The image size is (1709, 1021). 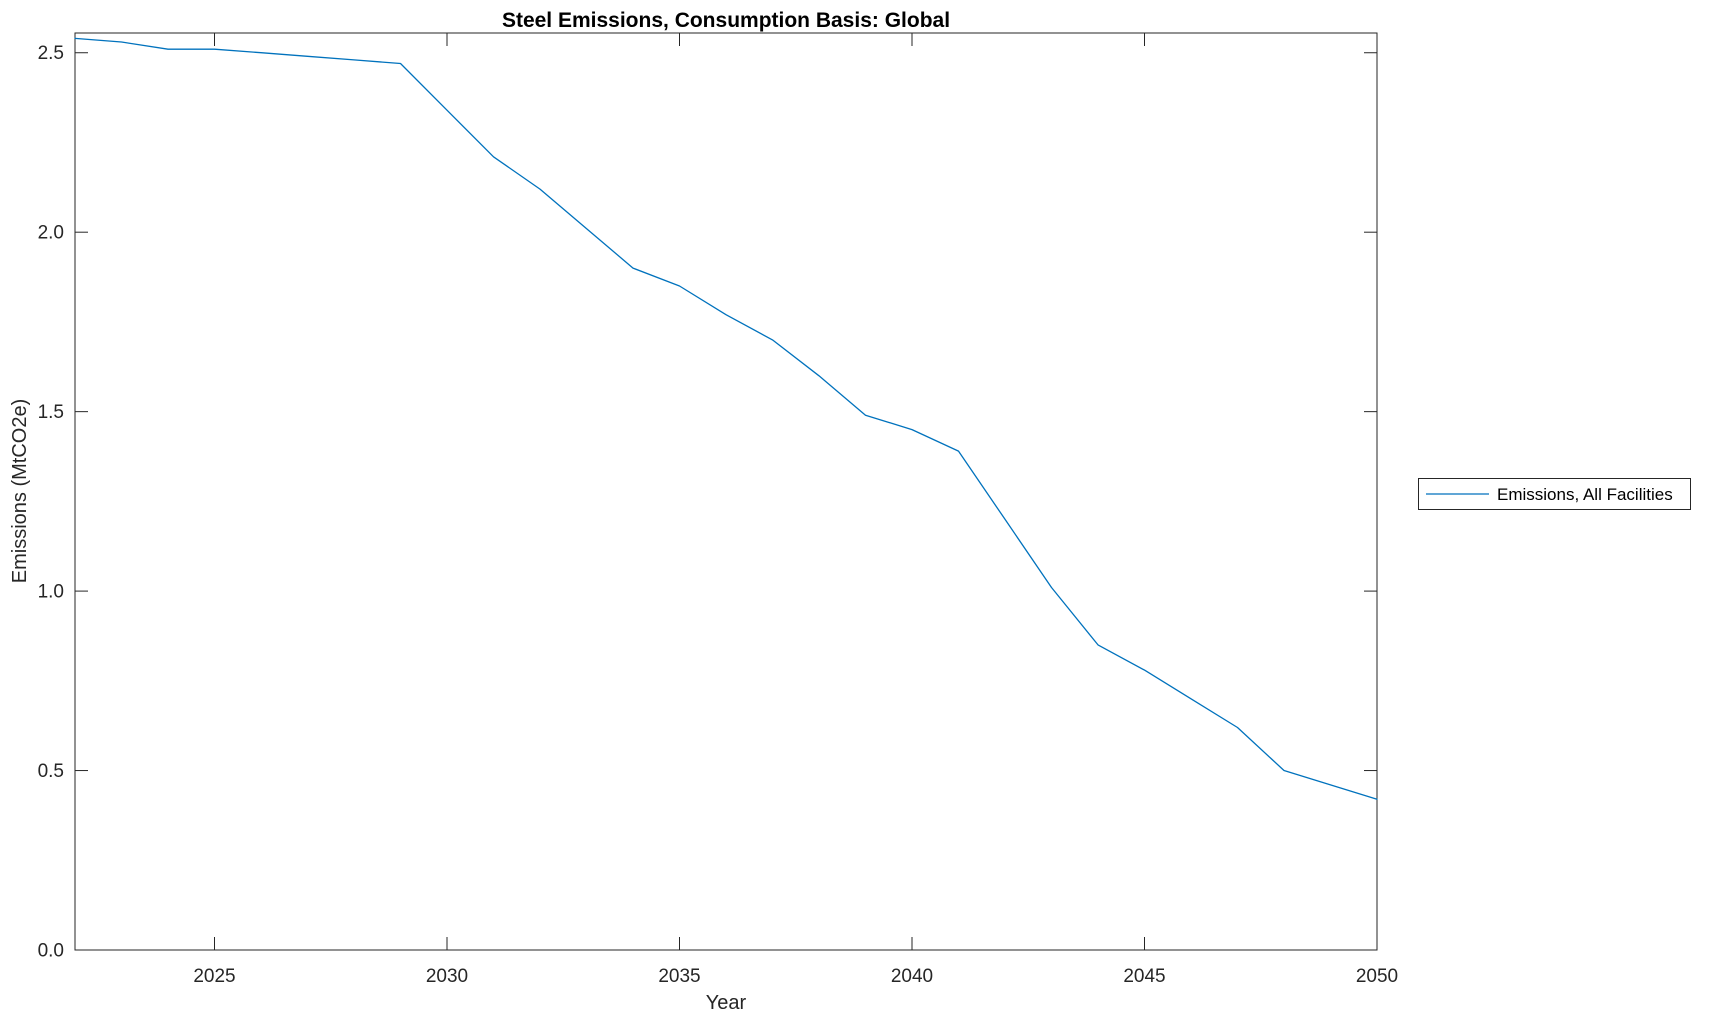 I want to click on legend: Emissions, All Facilities, so click(x=1554, y=494).